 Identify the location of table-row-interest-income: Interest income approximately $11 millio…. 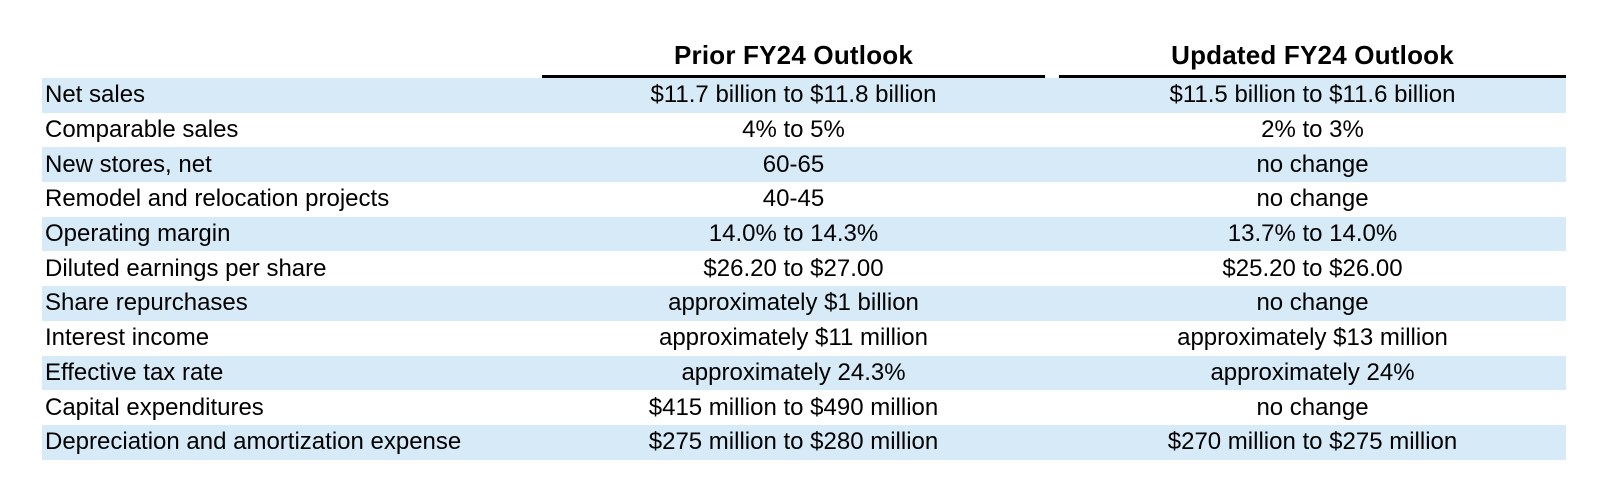
(804, 338).